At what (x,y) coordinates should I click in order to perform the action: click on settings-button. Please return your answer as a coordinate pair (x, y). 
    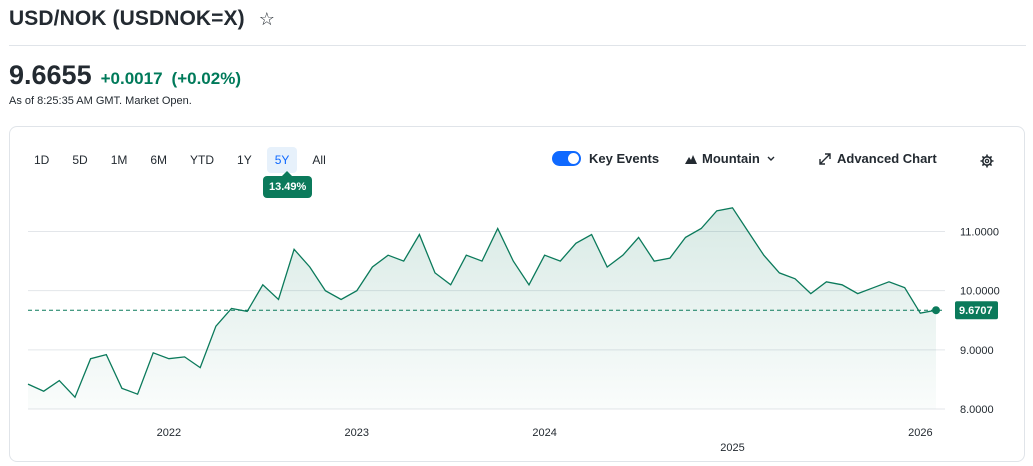
    Looking at the image, I should click on (987, 161).